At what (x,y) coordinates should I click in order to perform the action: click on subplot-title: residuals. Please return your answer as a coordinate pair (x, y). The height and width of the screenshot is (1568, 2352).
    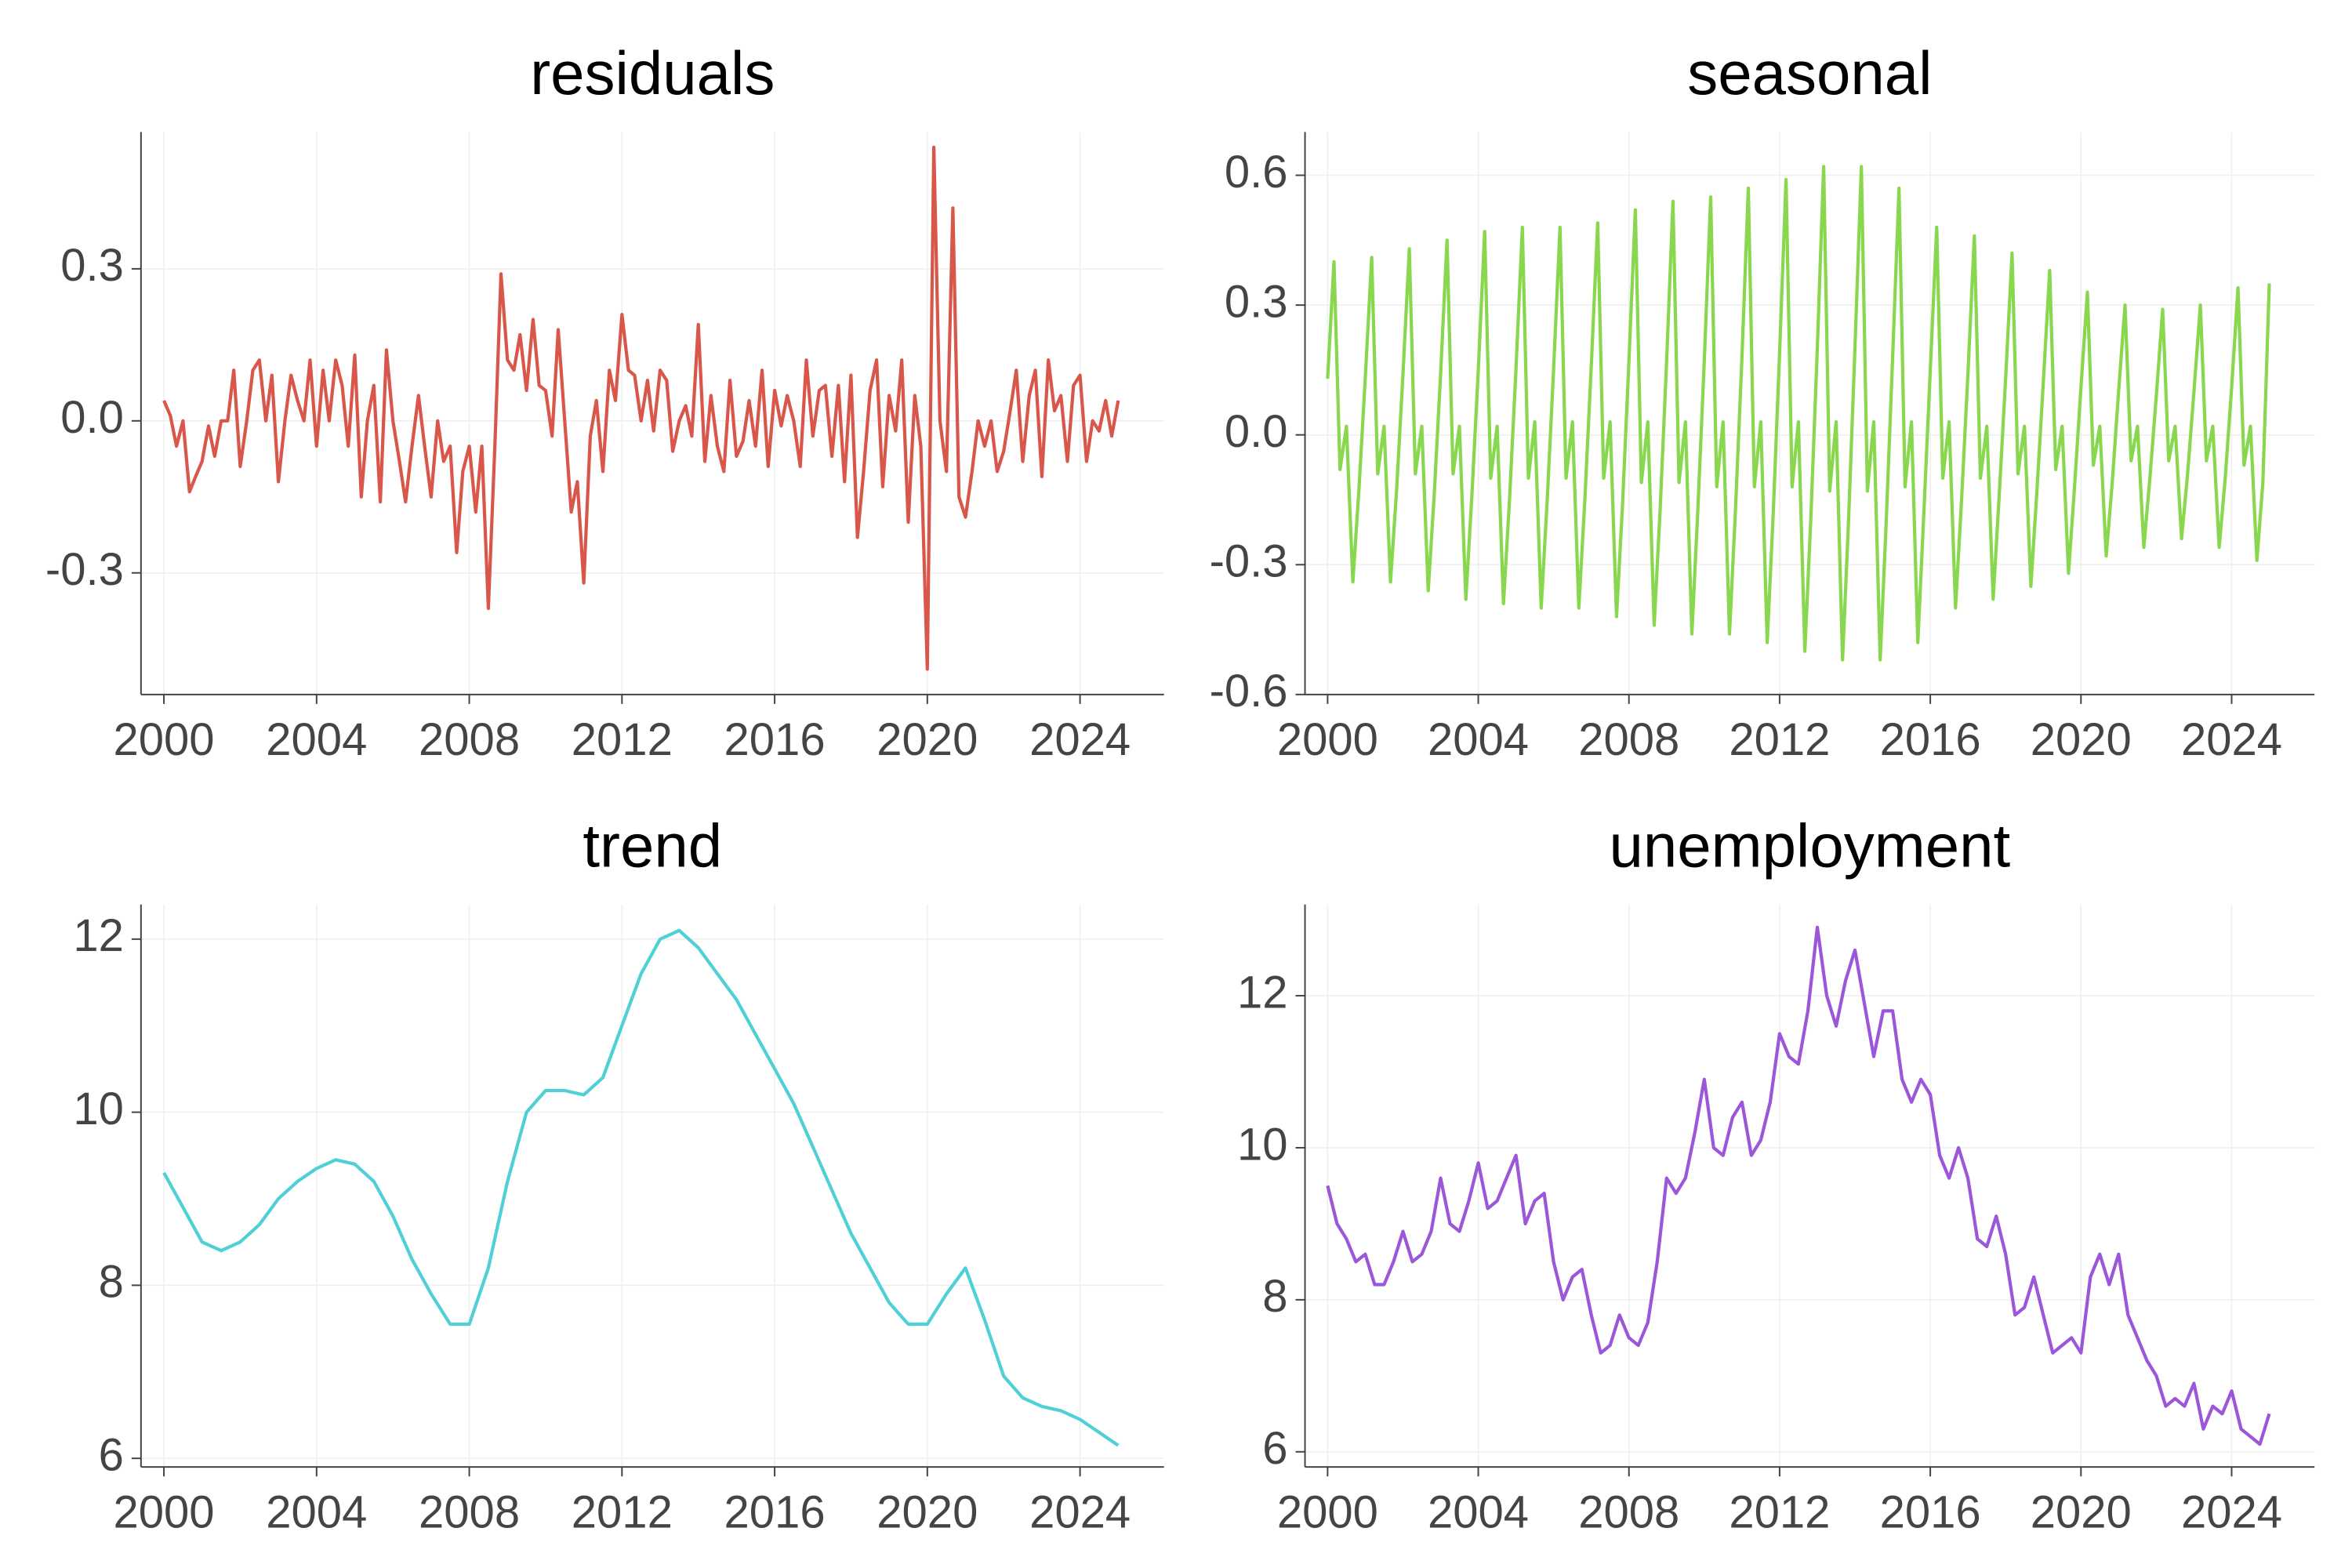
    Looking at the image, I should click on (652, 72).